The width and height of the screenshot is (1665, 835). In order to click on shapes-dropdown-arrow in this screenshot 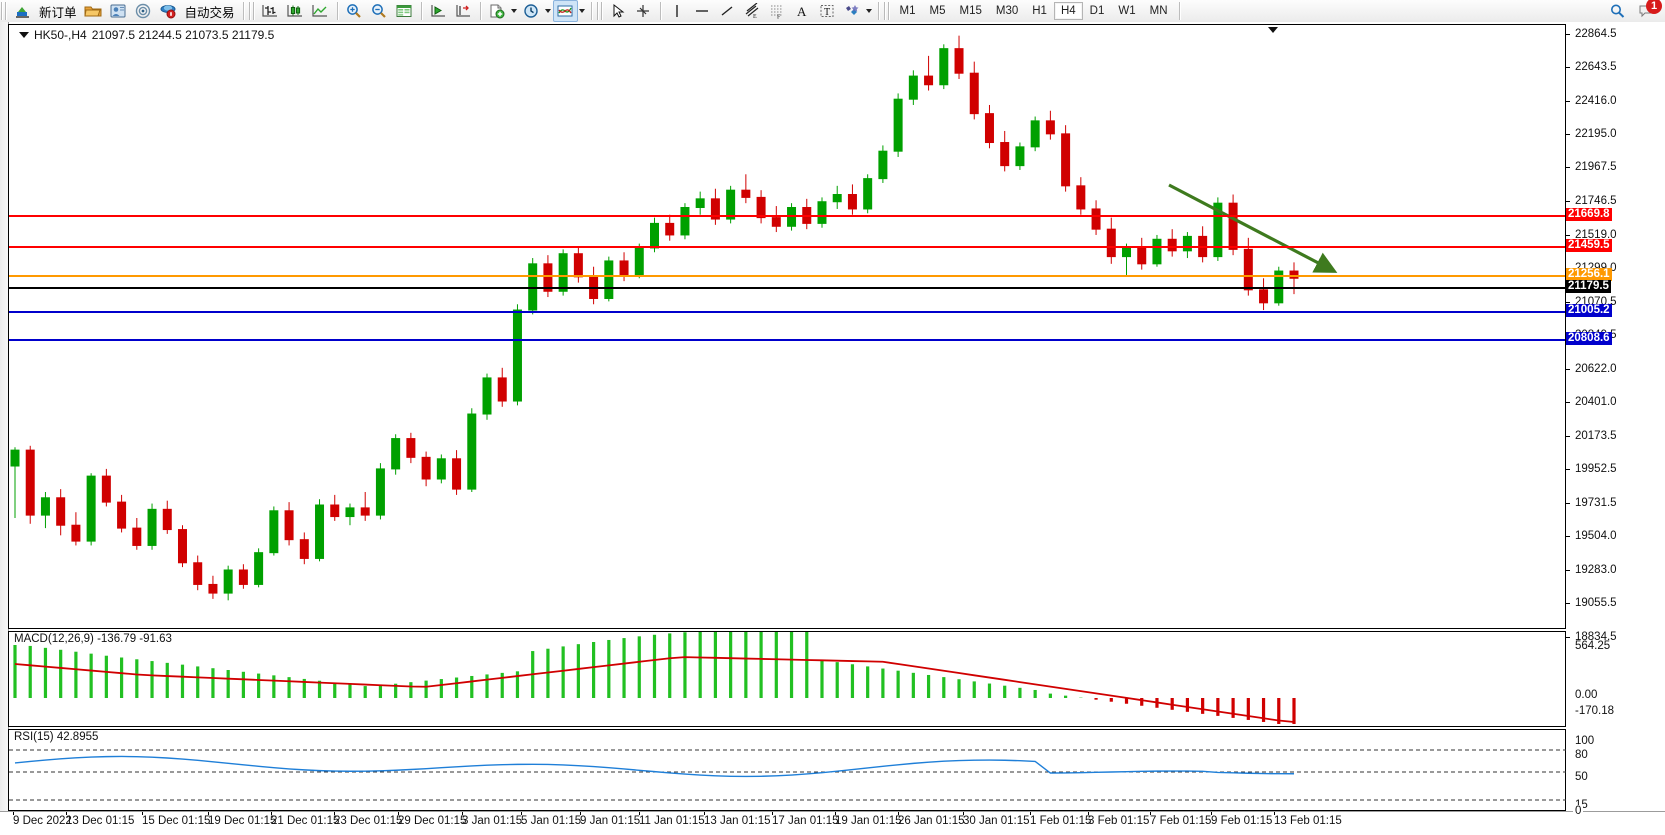, I will do `click(869, 11)`.